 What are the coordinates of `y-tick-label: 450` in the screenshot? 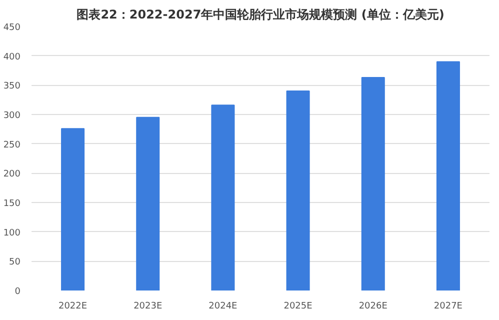 It's located at (12, 28).